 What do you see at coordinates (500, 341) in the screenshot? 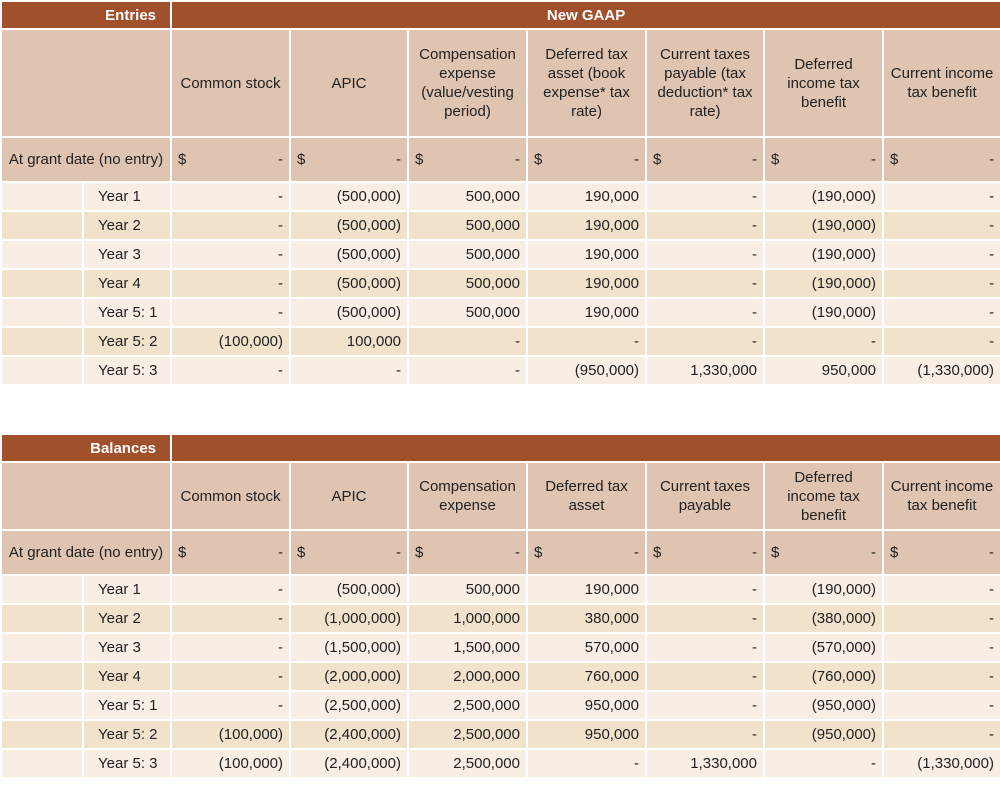
I see `table-row: Year 5: 2 (100,000) 100,000- - - - -` at bounding box center [500, 341].